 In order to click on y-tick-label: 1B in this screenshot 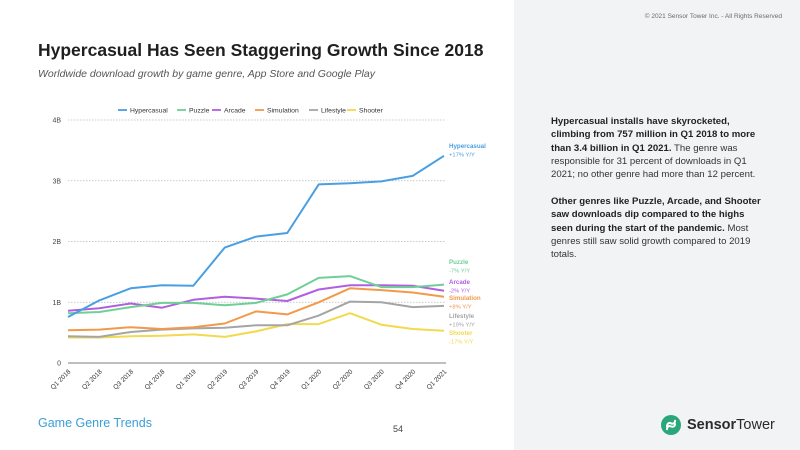, I will do `click(56, 303)`.